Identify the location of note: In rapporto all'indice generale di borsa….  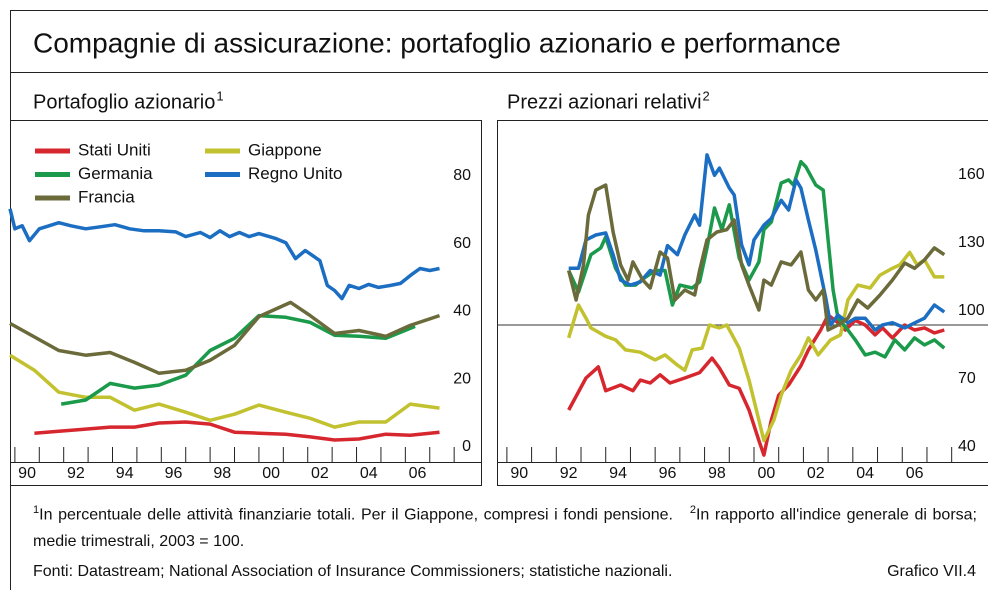
(505, 528).